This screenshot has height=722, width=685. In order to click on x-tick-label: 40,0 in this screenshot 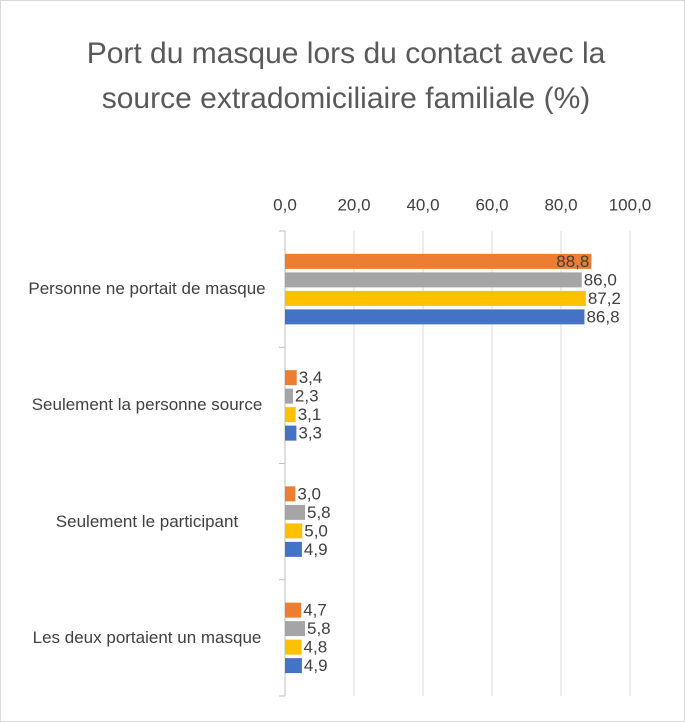, I will do `click(422, 204)`.